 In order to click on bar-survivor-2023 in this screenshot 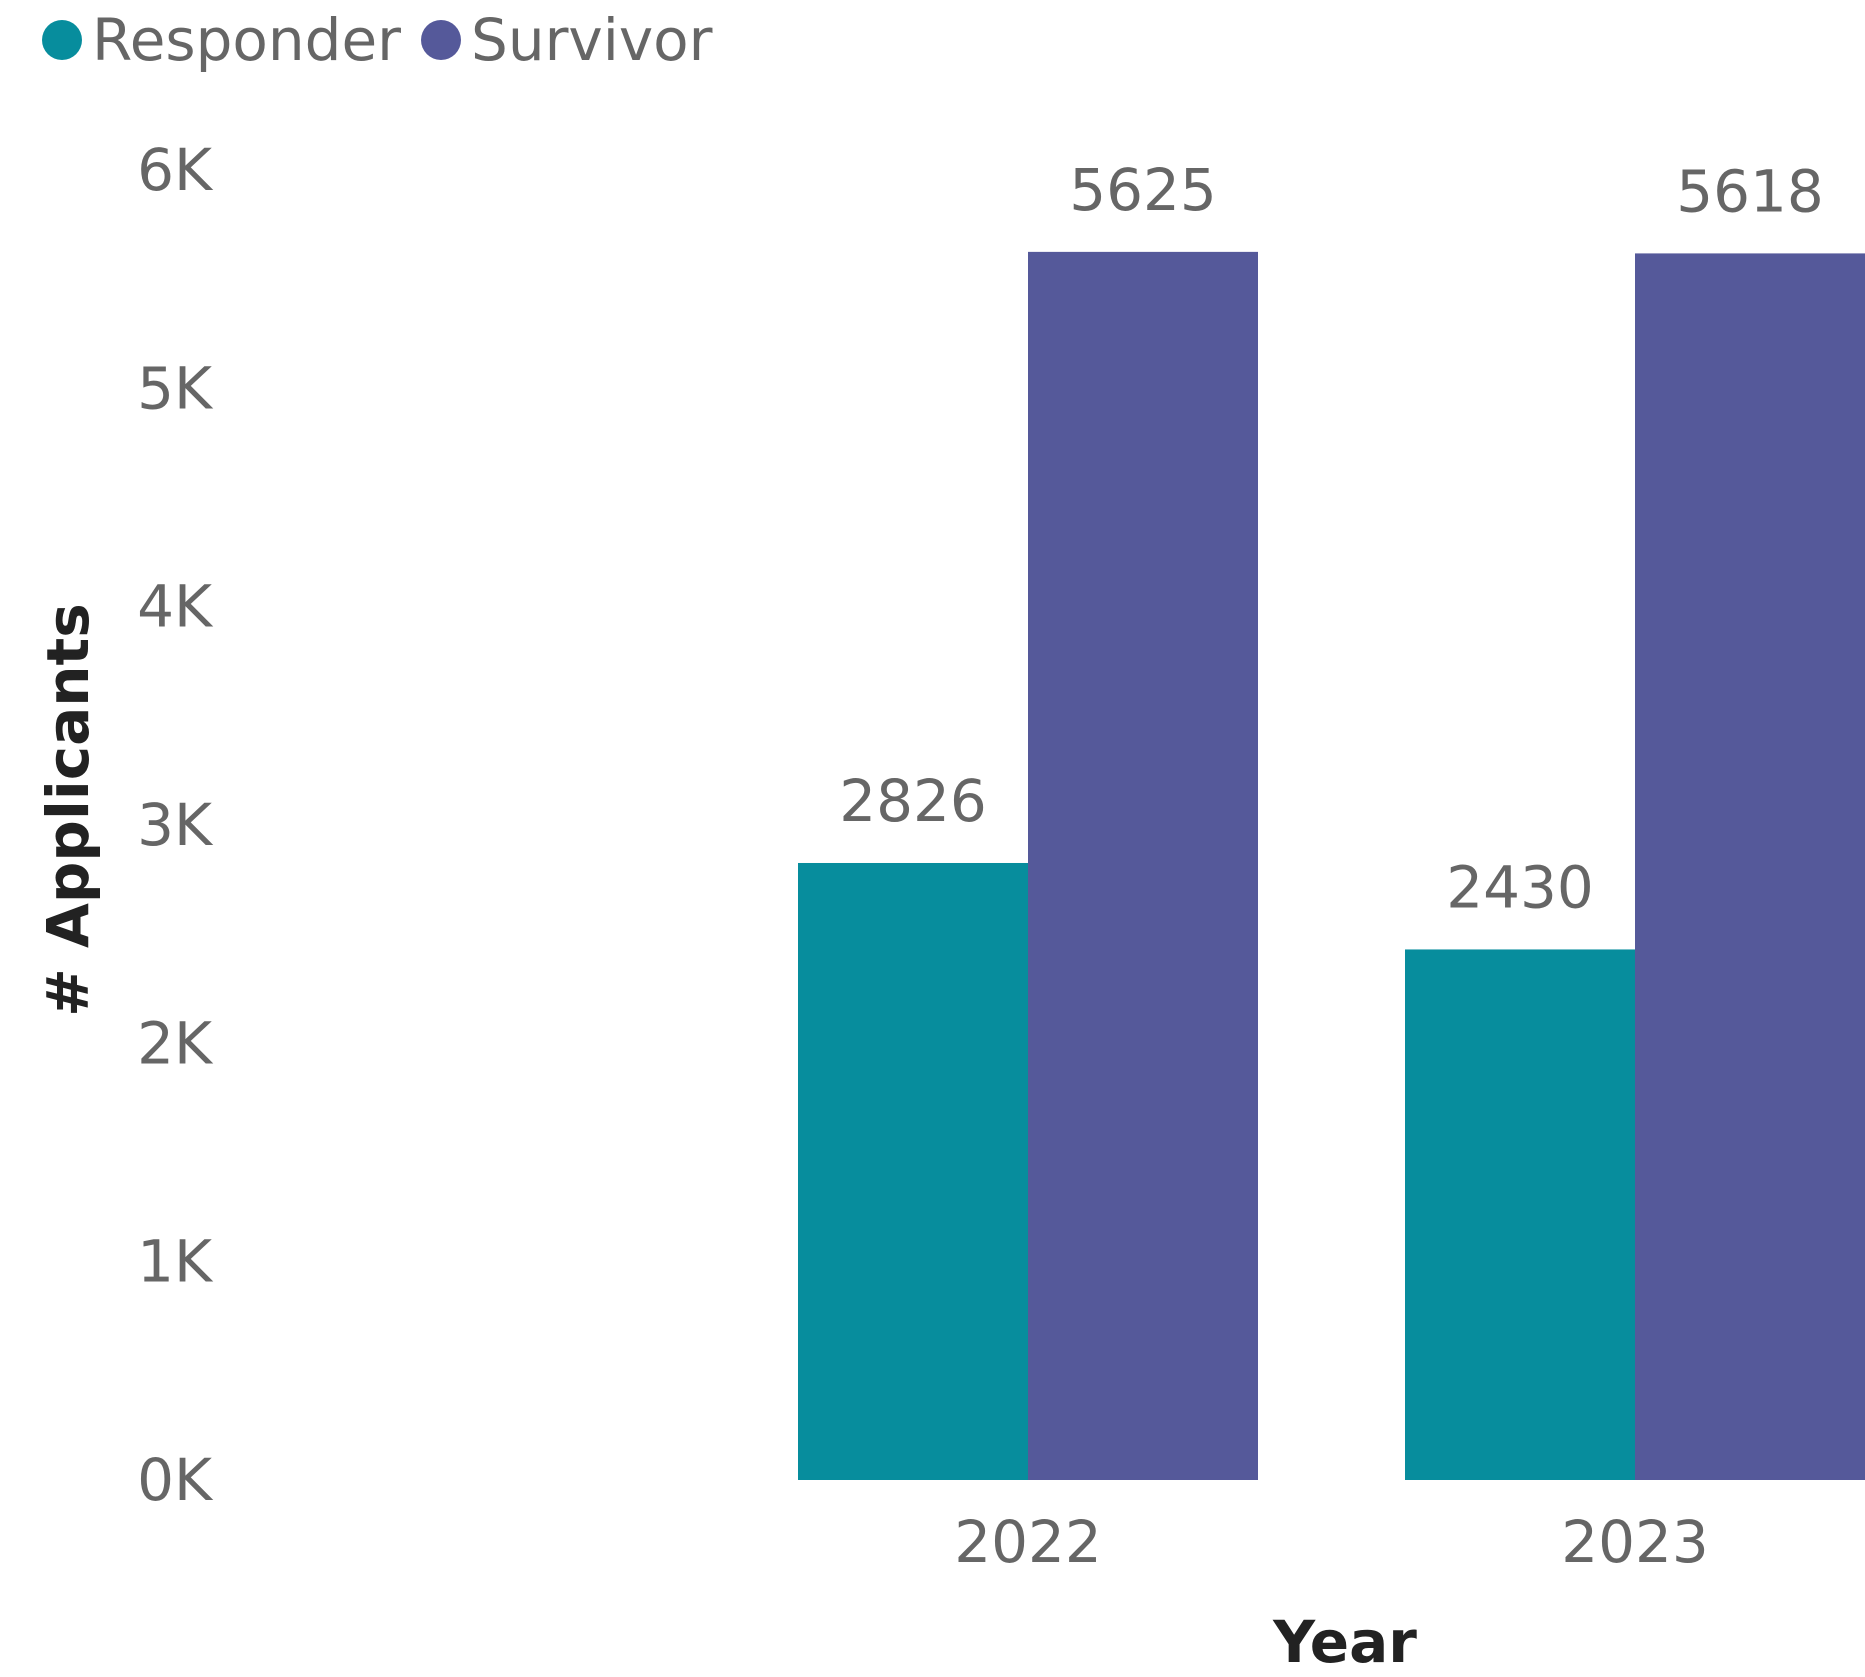, I will do `click(1750, 867)`.